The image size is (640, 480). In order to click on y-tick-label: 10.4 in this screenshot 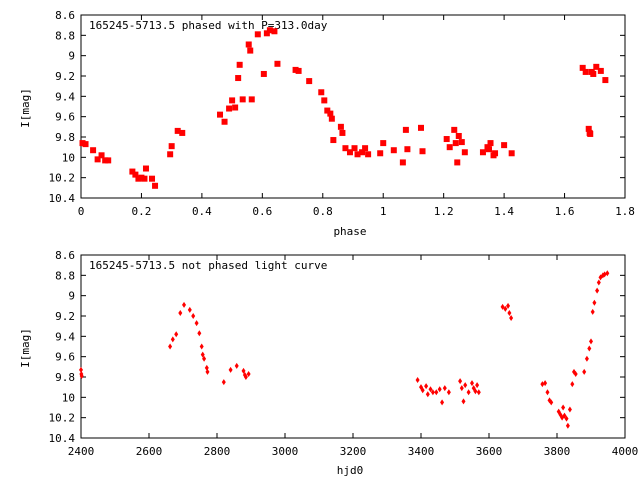, I will do `click(62, 198)`.